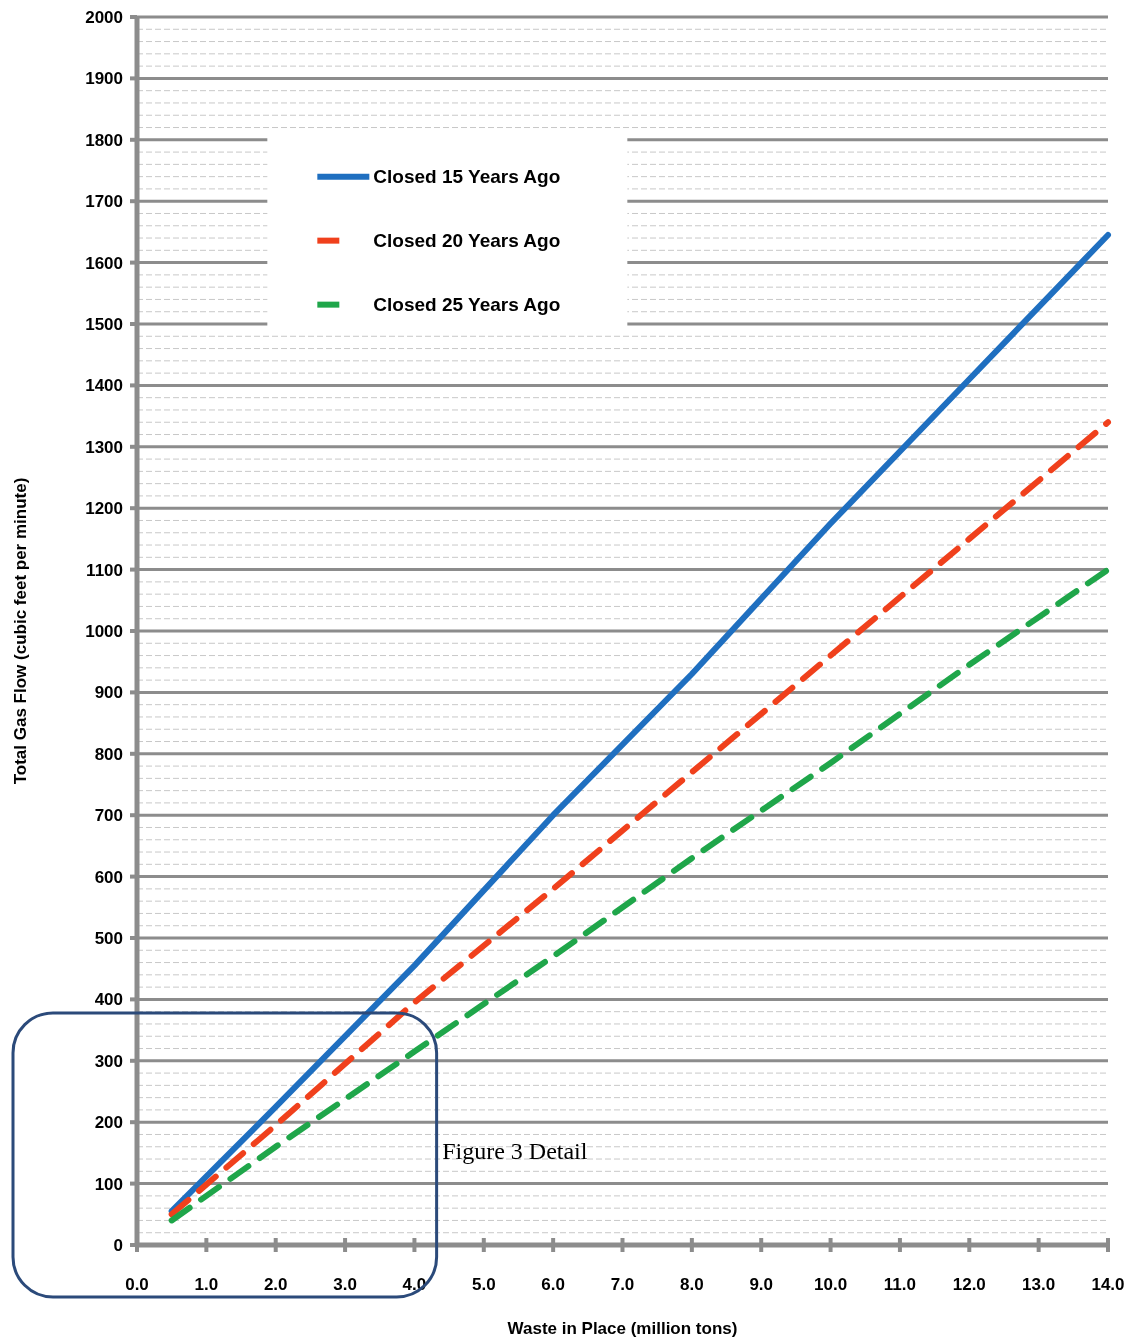  What do you see at coordinates (1108, 1284) in the screenshot?
I see `x-tick-label: 14.0` at bounding box center [1108, 1284].